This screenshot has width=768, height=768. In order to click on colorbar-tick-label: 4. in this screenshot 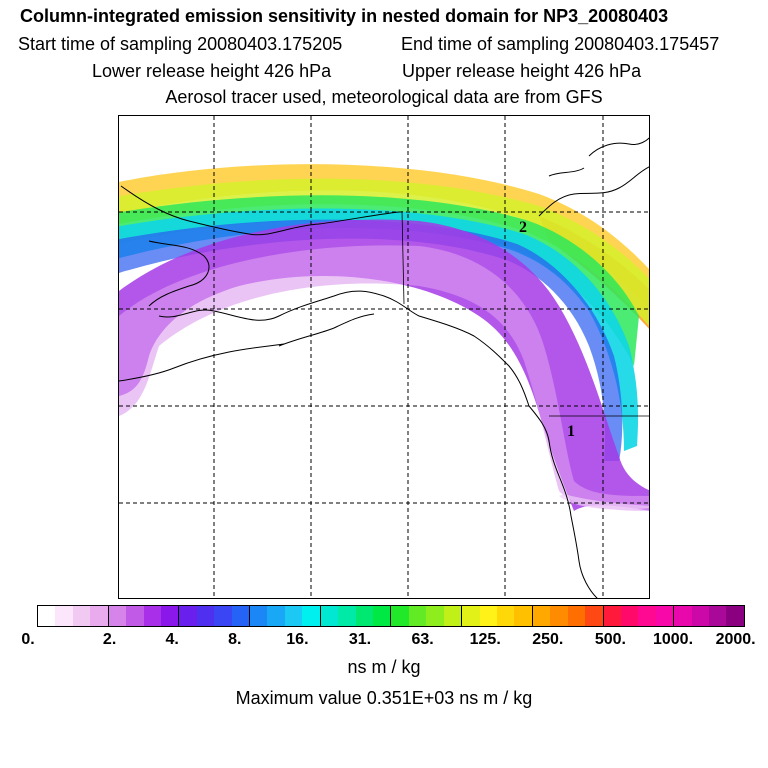, I will do `click(172, 639)`.